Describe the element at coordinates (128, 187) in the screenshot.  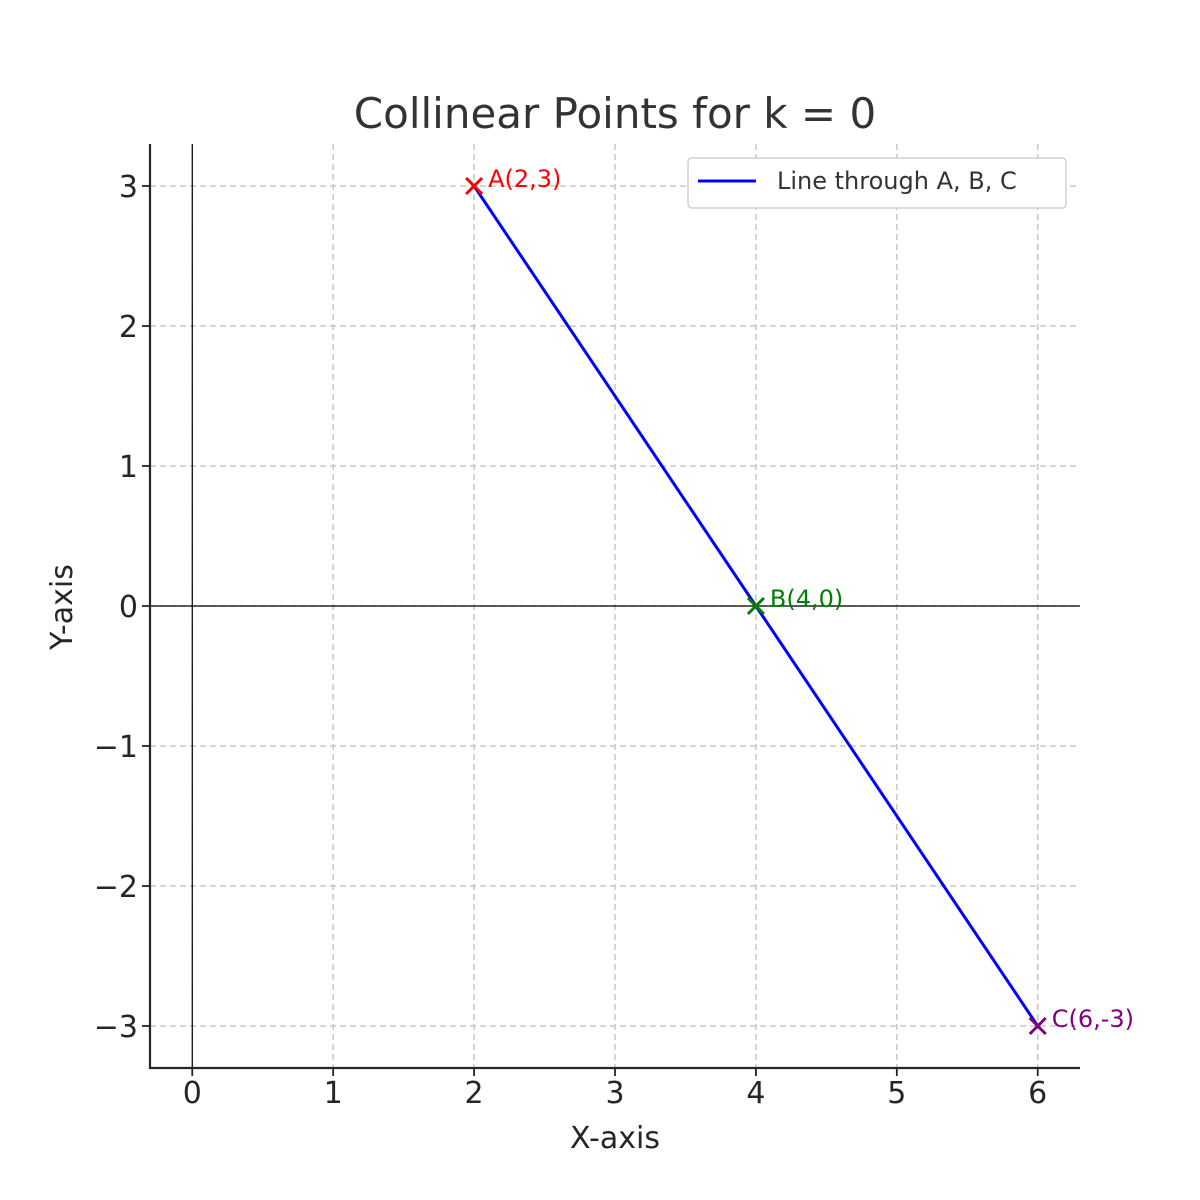
I see `y-tick-label: 3` at that location.